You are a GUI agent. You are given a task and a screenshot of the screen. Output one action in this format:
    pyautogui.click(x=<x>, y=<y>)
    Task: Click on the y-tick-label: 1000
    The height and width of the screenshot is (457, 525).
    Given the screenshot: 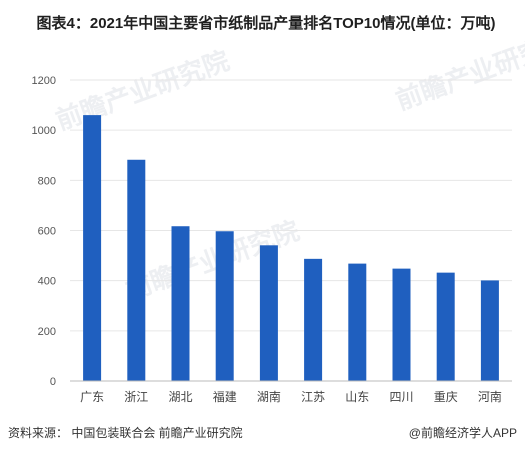 What is the action you would take?
    pyautogui.click(x=44, y=131)
    